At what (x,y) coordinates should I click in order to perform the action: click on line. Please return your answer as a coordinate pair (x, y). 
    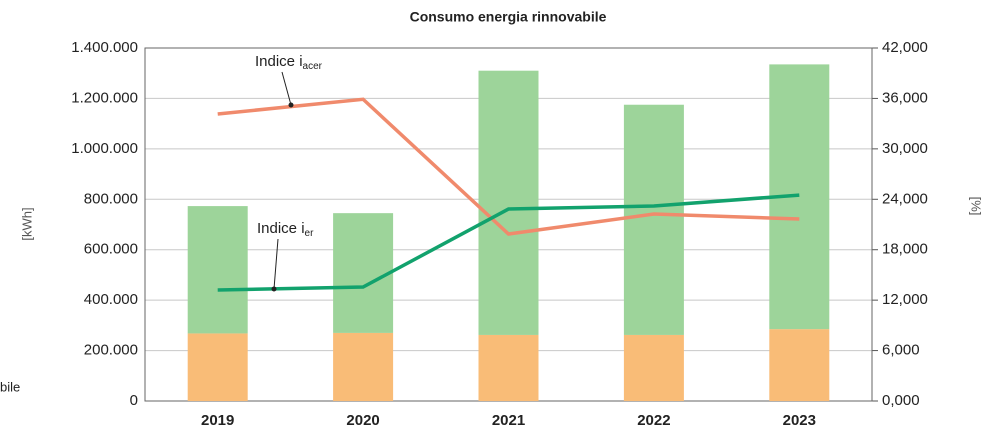
    Looking at the image, I should click on (508, 242).